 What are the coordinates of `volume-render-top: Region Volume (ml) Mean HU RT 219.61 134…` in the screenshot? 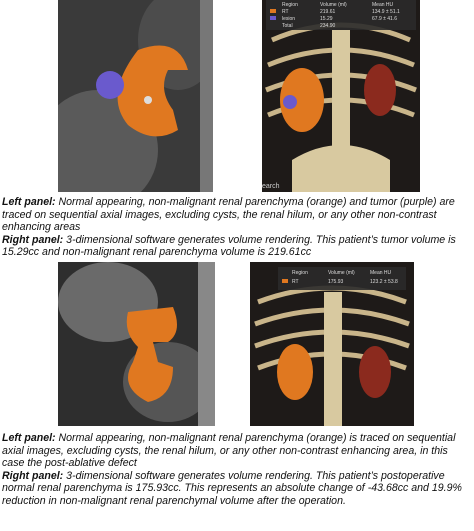 It's located at (341, 96).